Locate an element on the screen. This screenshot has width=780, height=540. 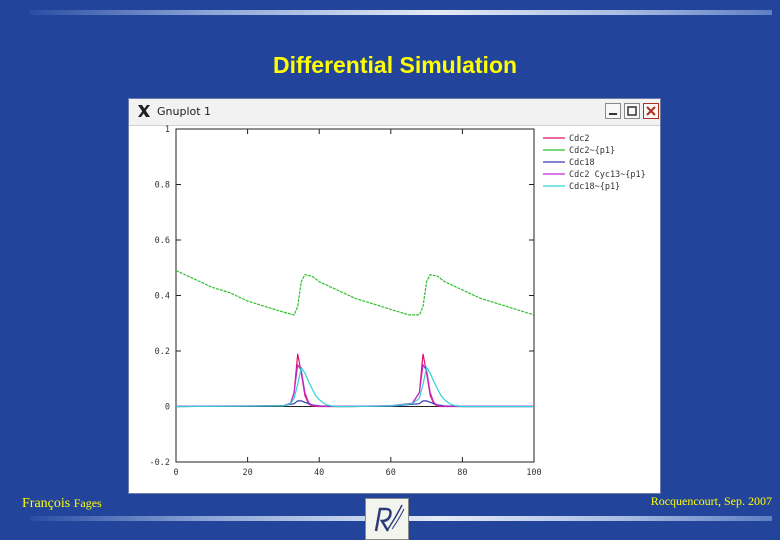
y-tick-label: -0.2 is located at coordinates (160, 463).